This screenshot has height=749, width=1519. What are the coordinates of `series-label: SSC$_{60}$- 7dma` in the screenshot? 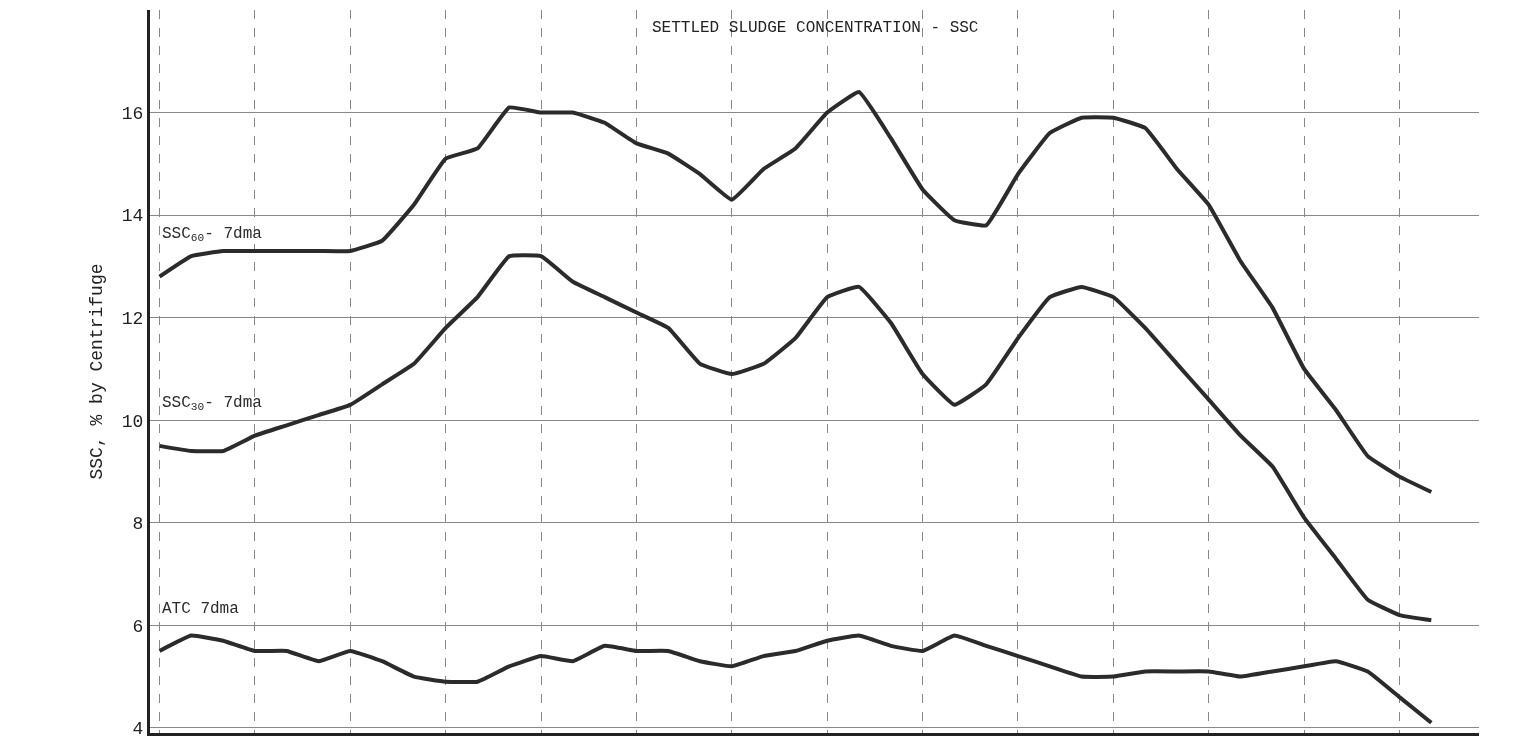 It's located at (212, 235).